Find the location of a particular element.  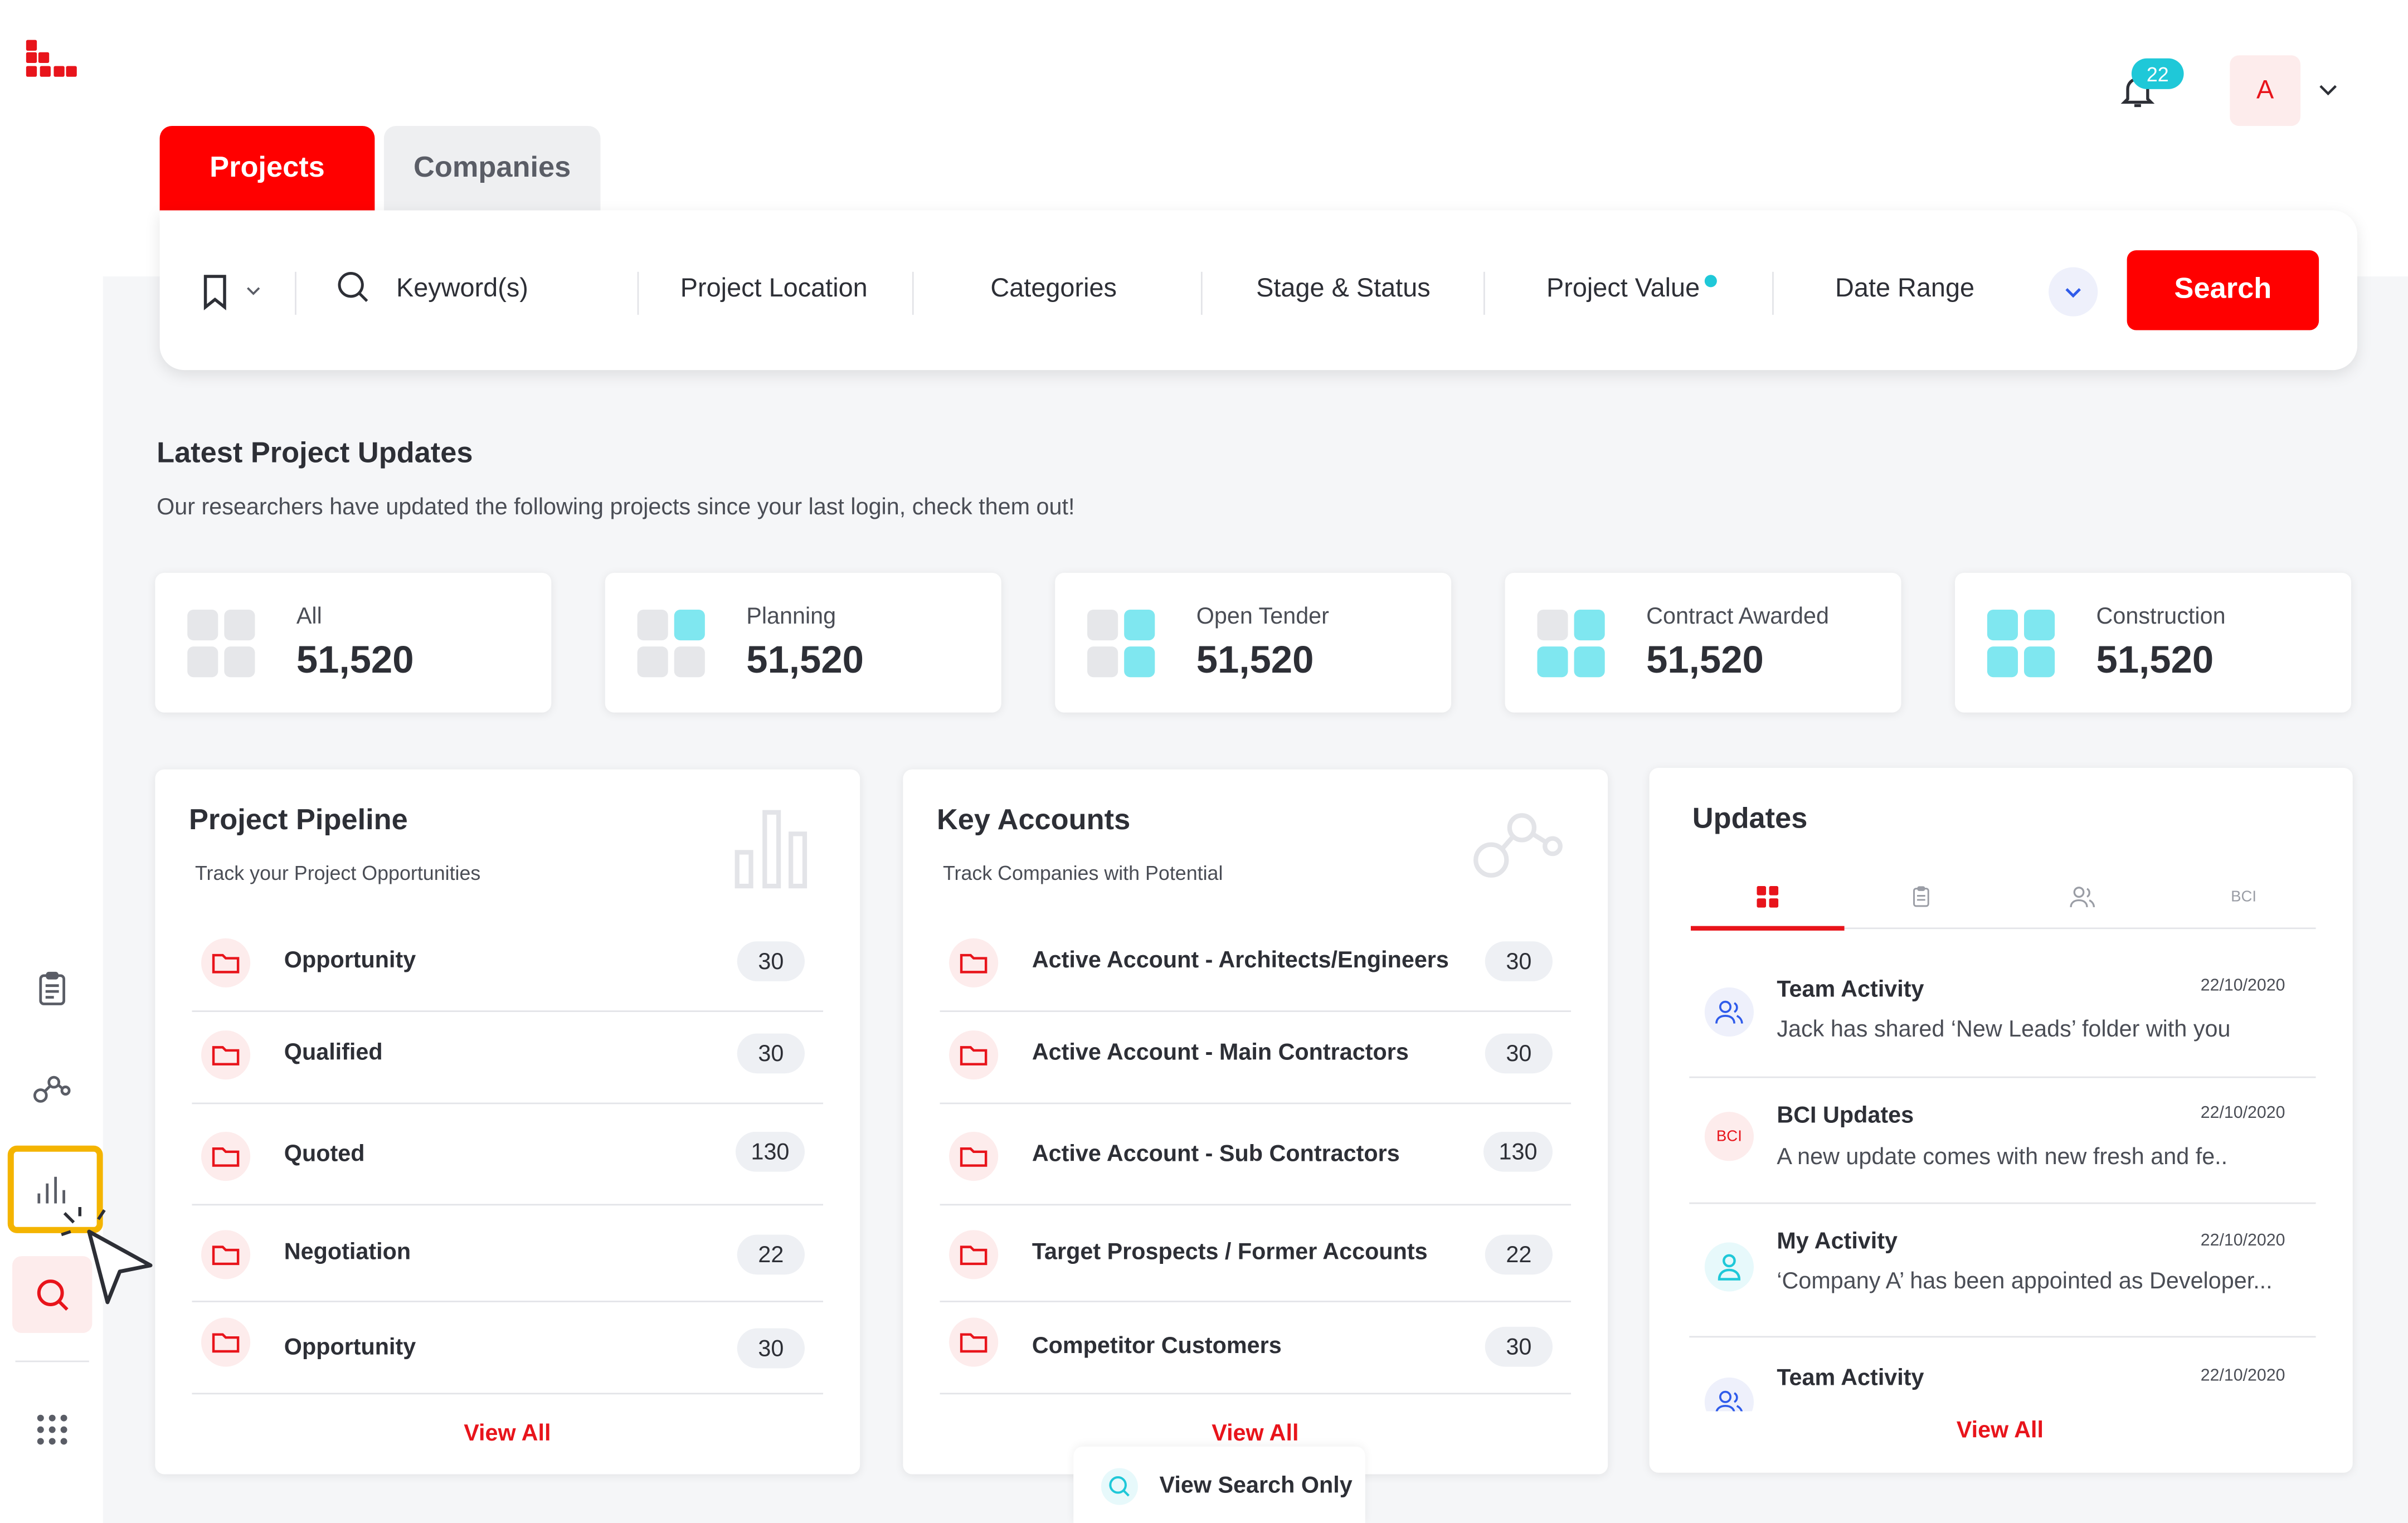

stat-card-contract-awarded: Contract Awarded 51,520 is located at coordinates (1703, 642).